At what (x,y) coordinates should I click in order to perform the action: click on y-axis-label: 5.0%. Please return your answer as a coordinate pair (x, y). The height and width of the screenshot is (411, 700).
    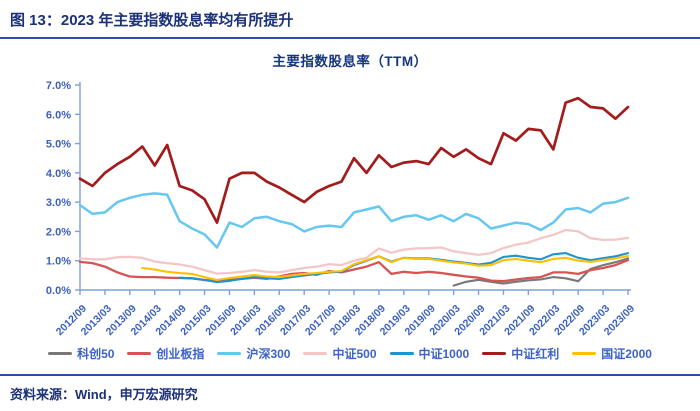
    Looking at the image, I should click on (58, 145).